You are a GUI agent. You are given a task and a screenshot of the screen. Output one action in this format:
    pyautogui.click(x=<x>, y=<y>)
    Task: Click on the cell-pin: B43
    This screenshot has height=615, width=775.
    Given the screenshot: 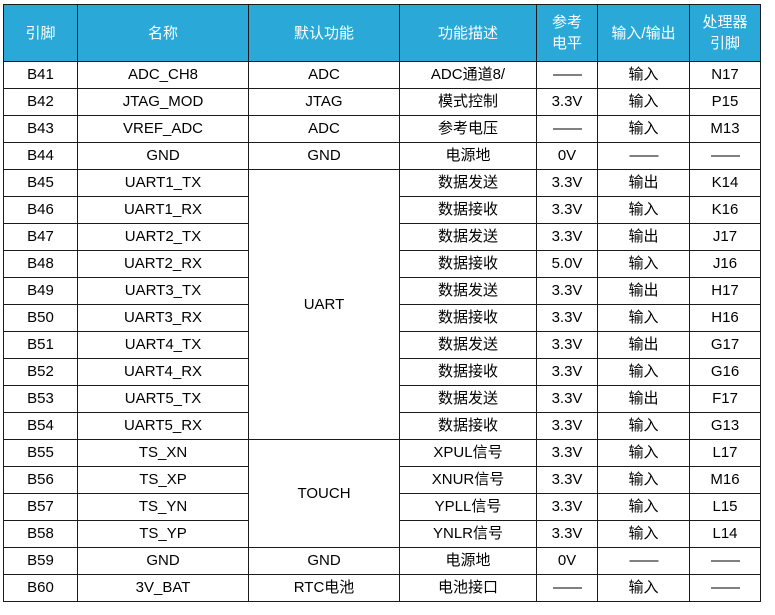 What is the action you would take?
    pyautogui.click(x=40, y=129)
    